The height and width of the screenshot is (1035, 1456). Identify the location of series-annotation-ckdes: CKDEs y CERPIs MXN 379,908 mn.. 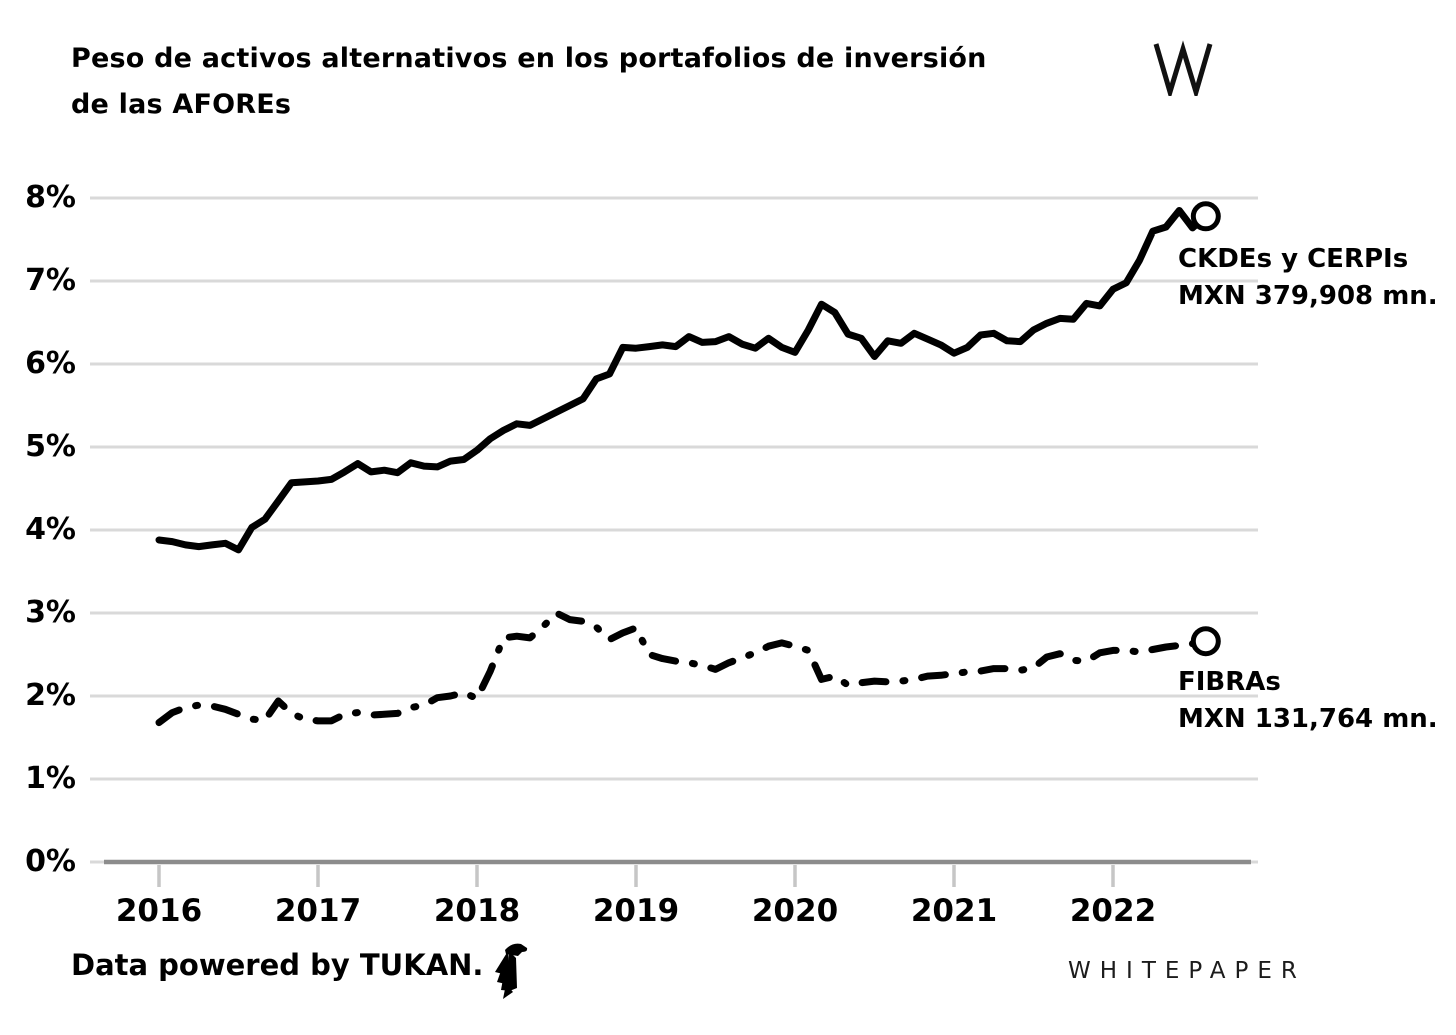
(1308, 278).